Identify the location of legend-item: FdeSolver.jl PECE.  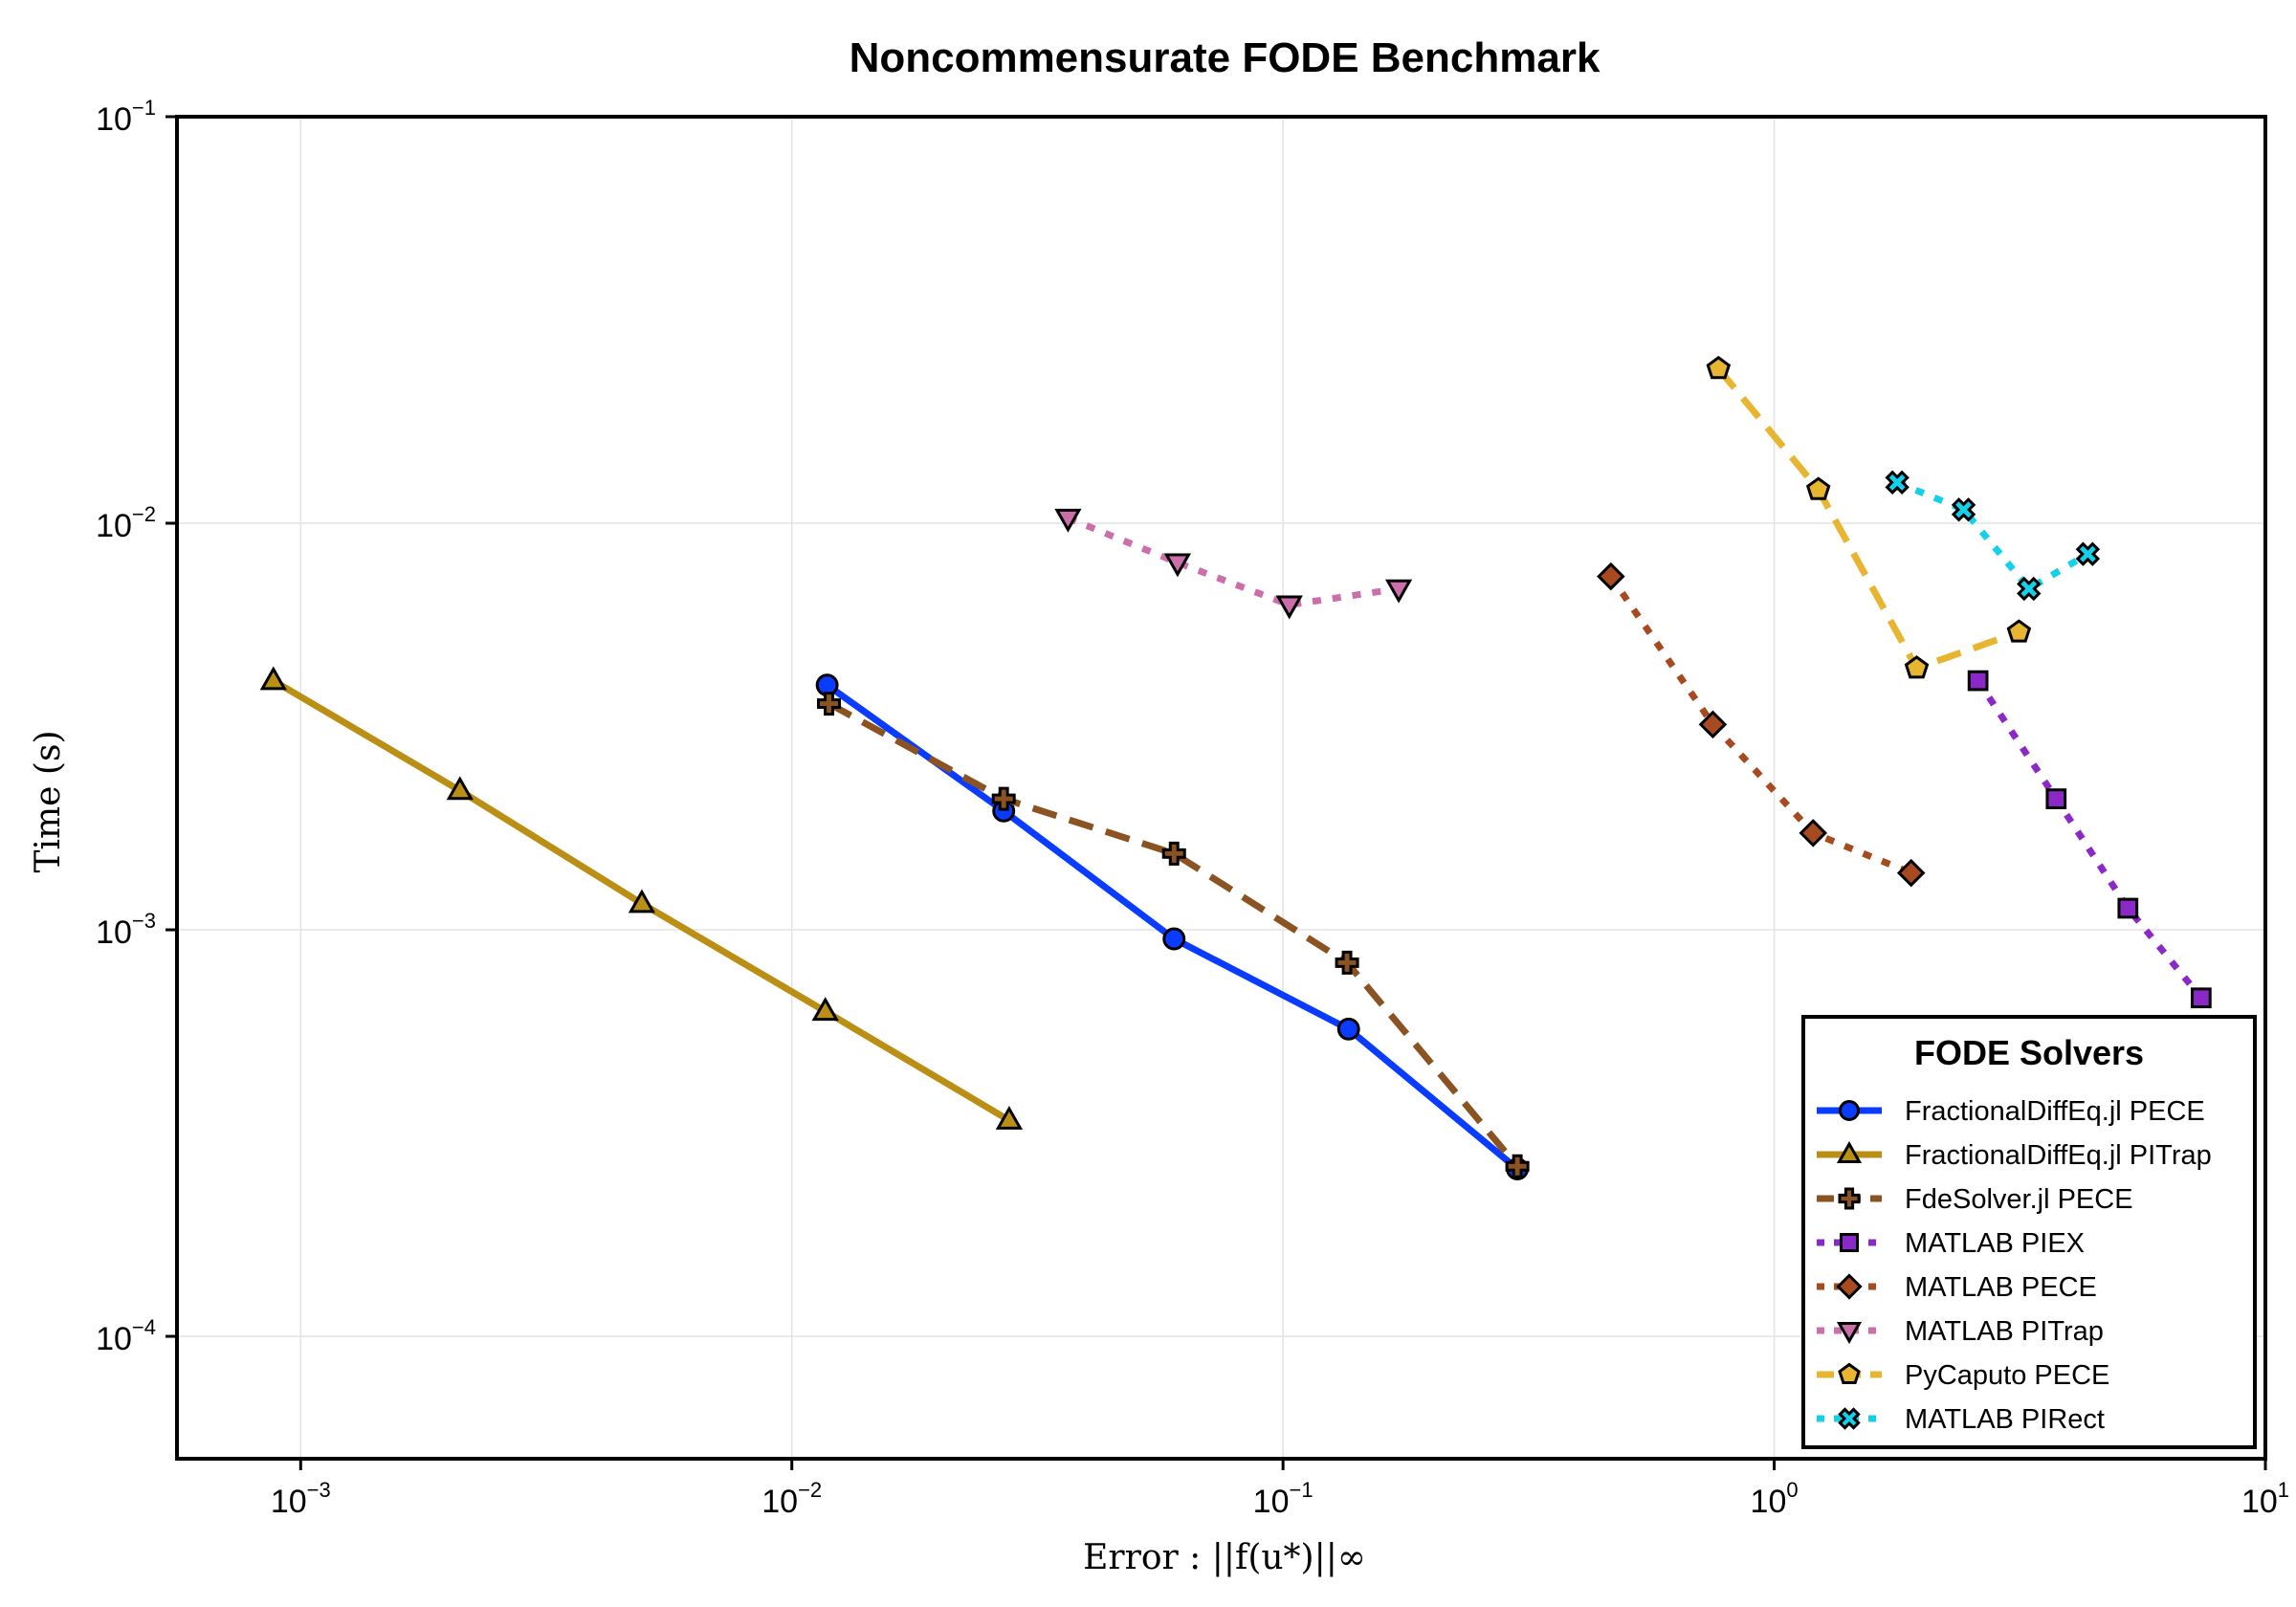
(1975, 1199).